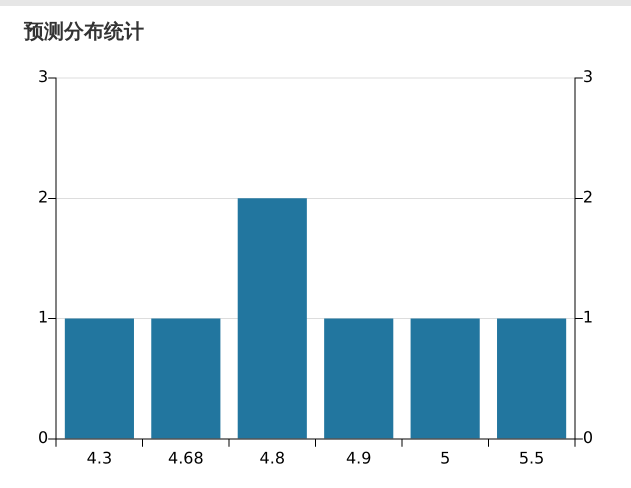  I want to click on x-tick-label: 4.9, so click(359, 458).